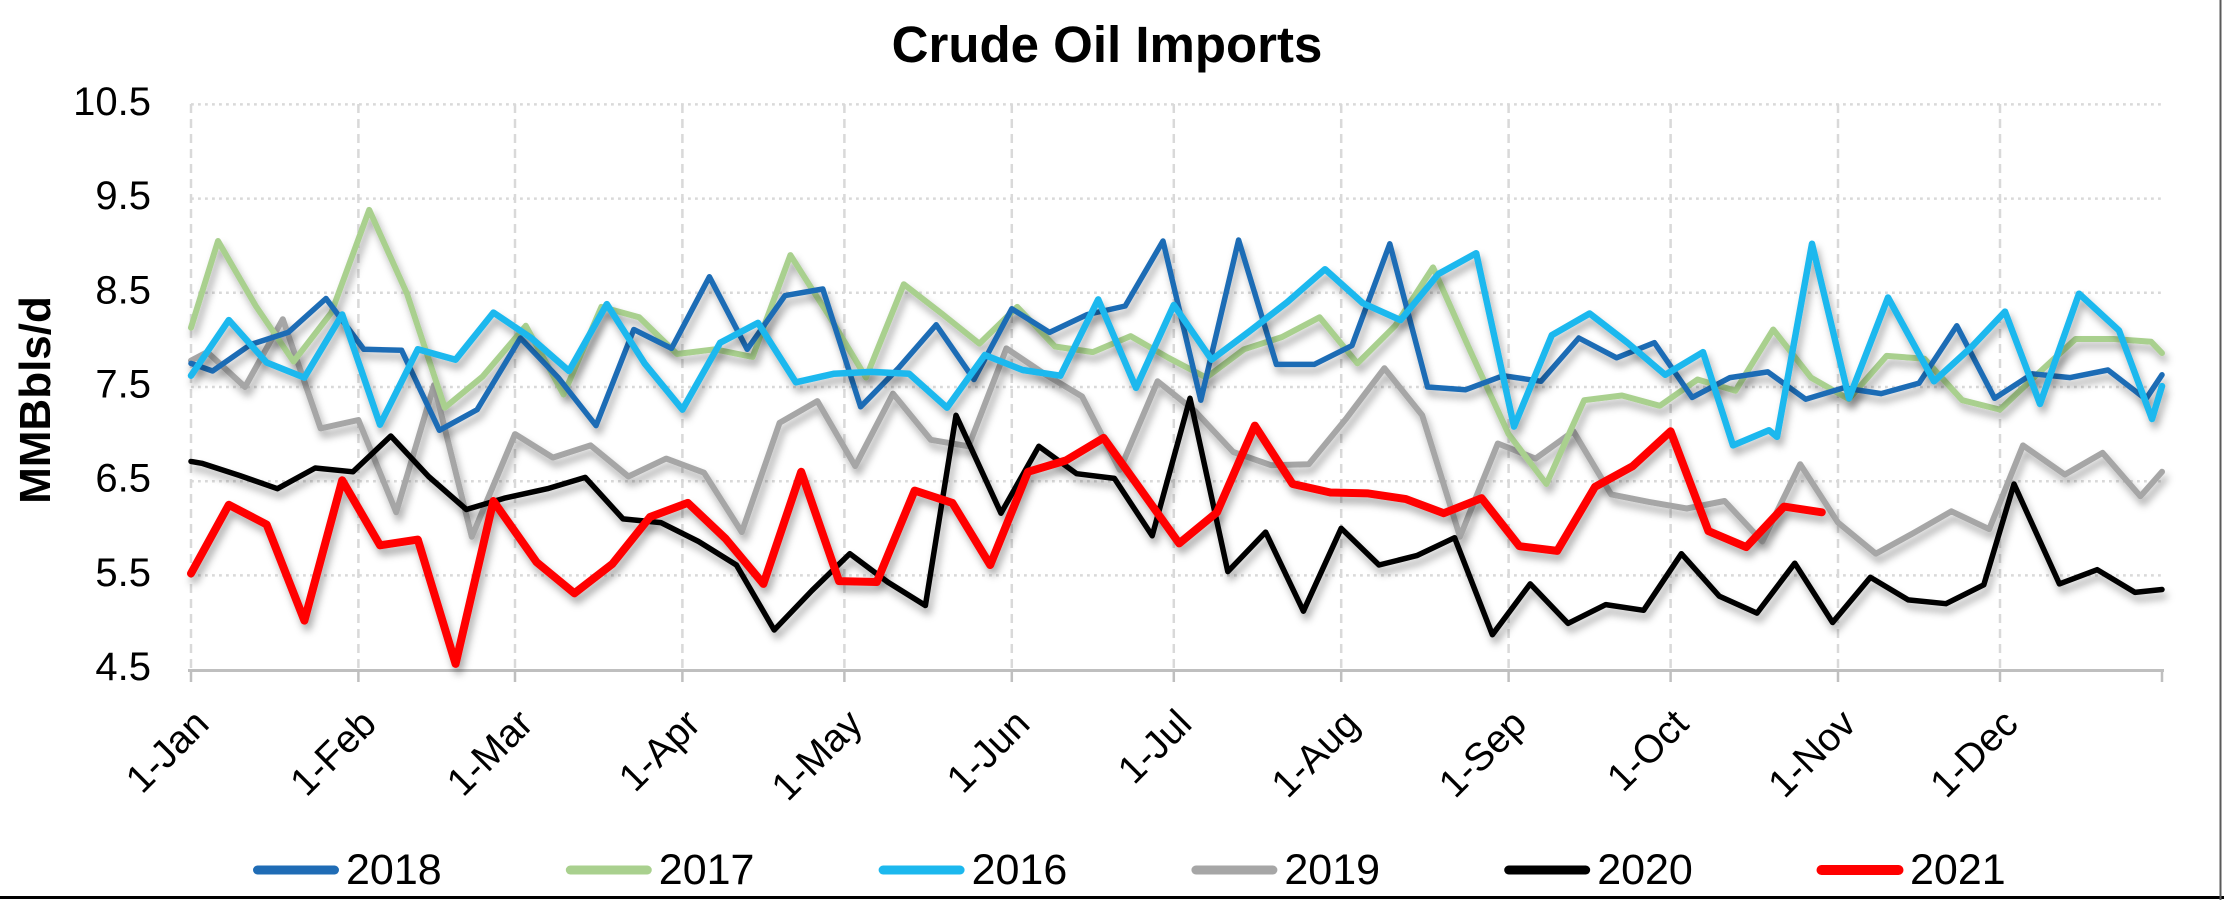 Image resolution: width=2224 pixels, height=900 pixels. I want to click on svg-text: 8.5, so click(123, 290).